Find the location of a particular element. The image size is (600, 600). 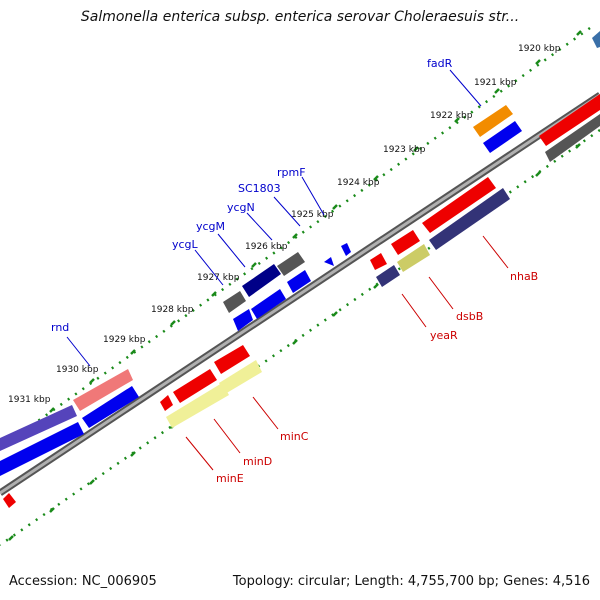

scale-tick-label: 1929 kbp is located at coordinates (124, 340).